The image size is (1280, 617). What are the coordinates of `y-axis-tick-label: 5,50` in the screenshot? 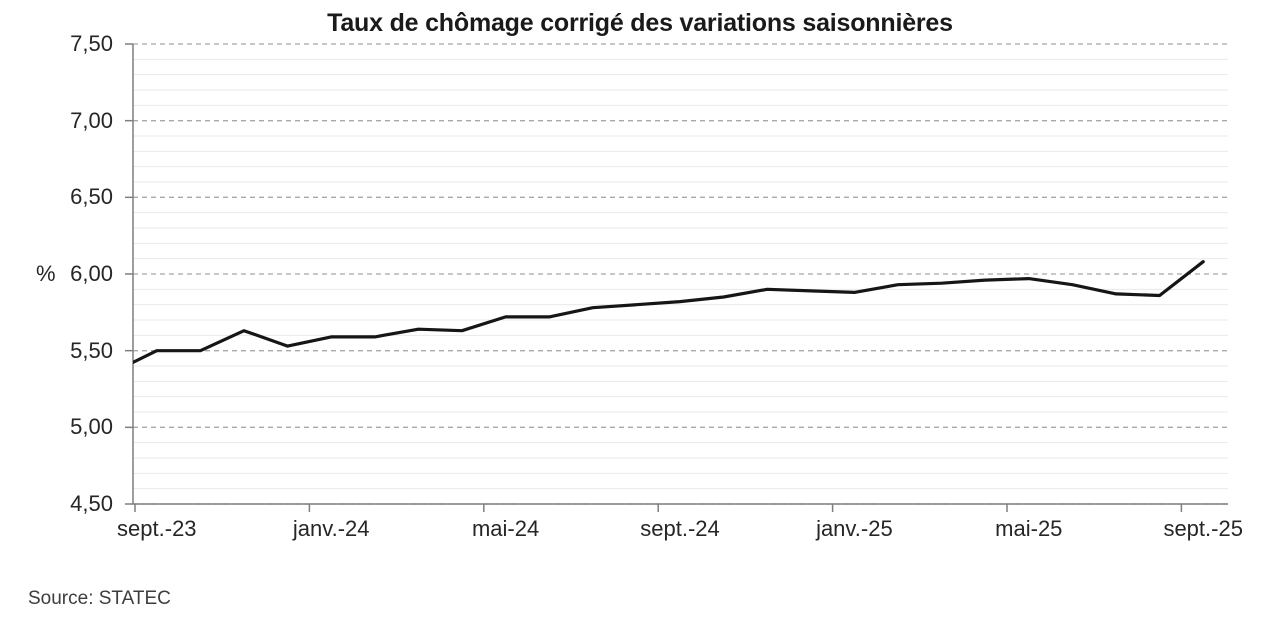 It's located at (91, 350).